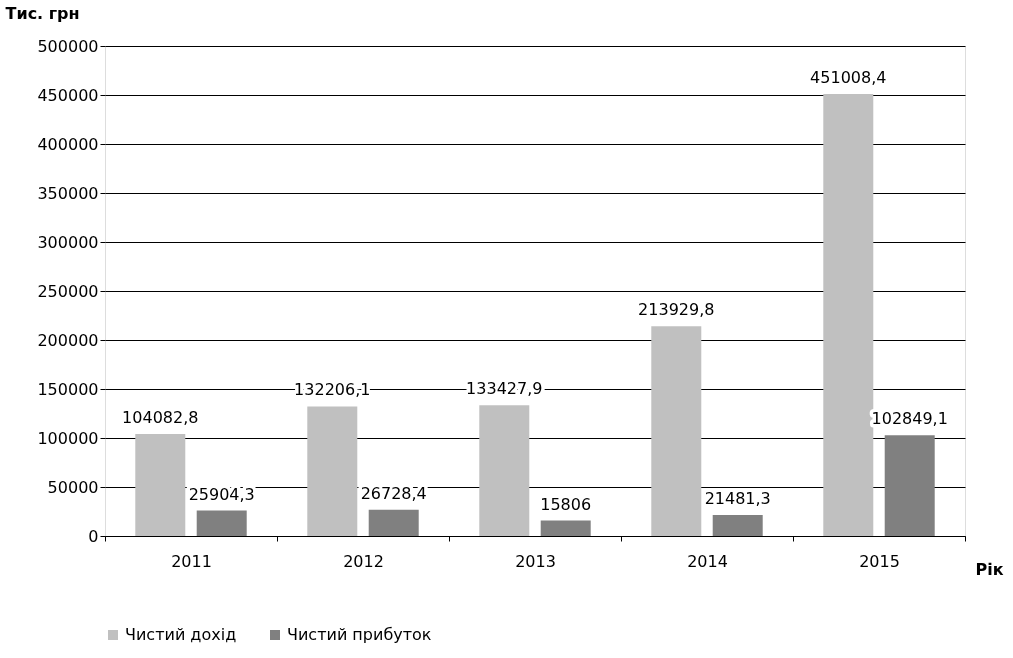 Image resolution: width=1013 pixels, height=658 pixels. Describe the element at coordinates (363, 561) in the screenshot. I see `x-tick-label: 2012` at that location.